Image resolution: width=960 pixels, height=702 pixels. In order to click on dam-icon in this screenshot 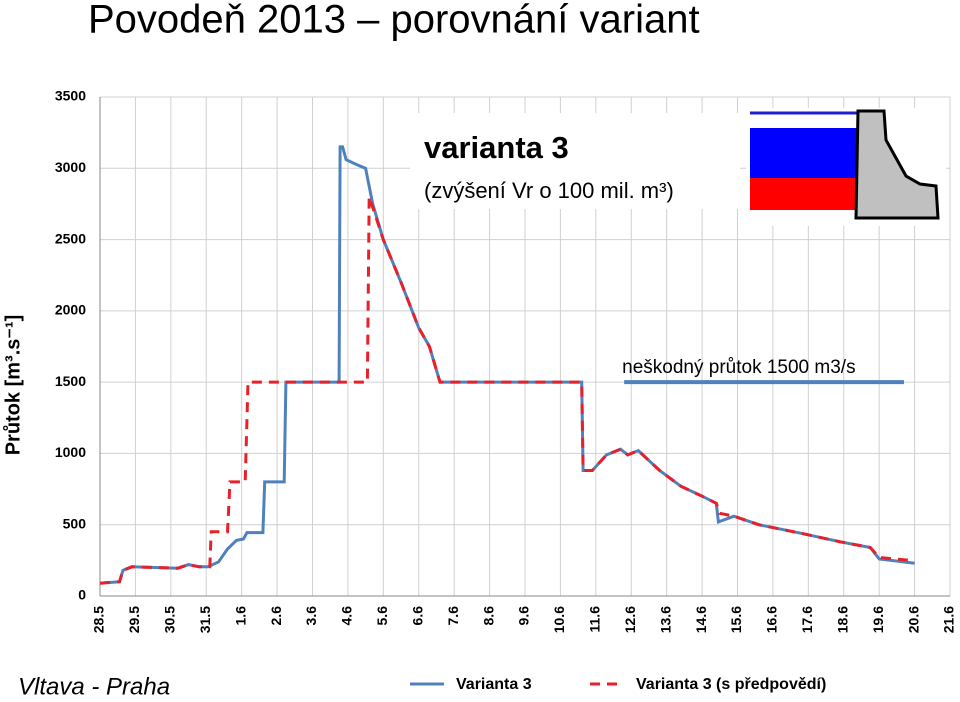, I will do `click(846, 167)`.